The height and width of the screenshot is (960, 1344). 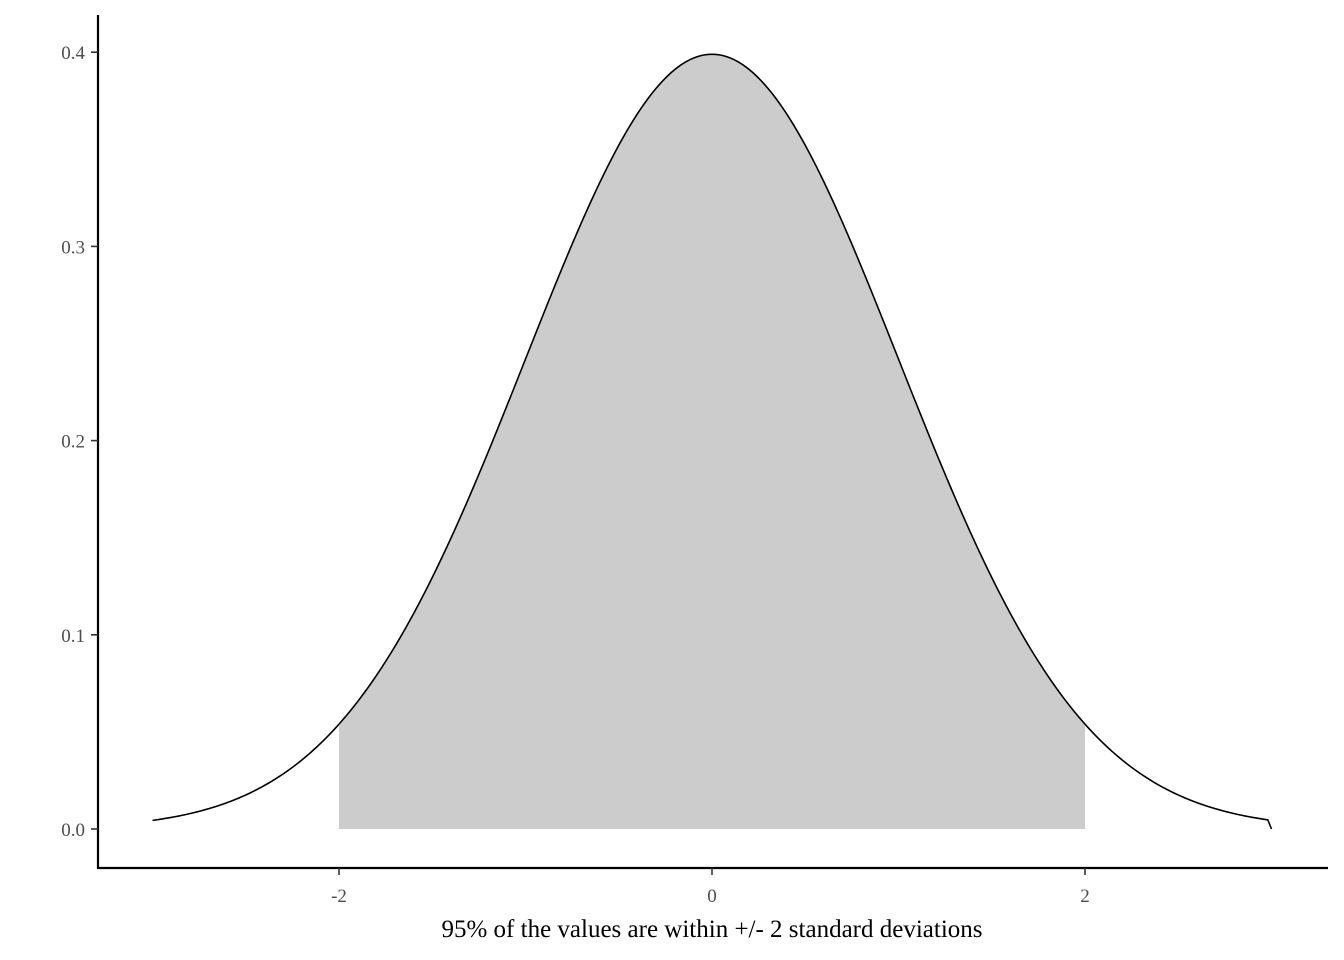 I want to click on y-tick-label: 0.3, so click(x=73, y=247).